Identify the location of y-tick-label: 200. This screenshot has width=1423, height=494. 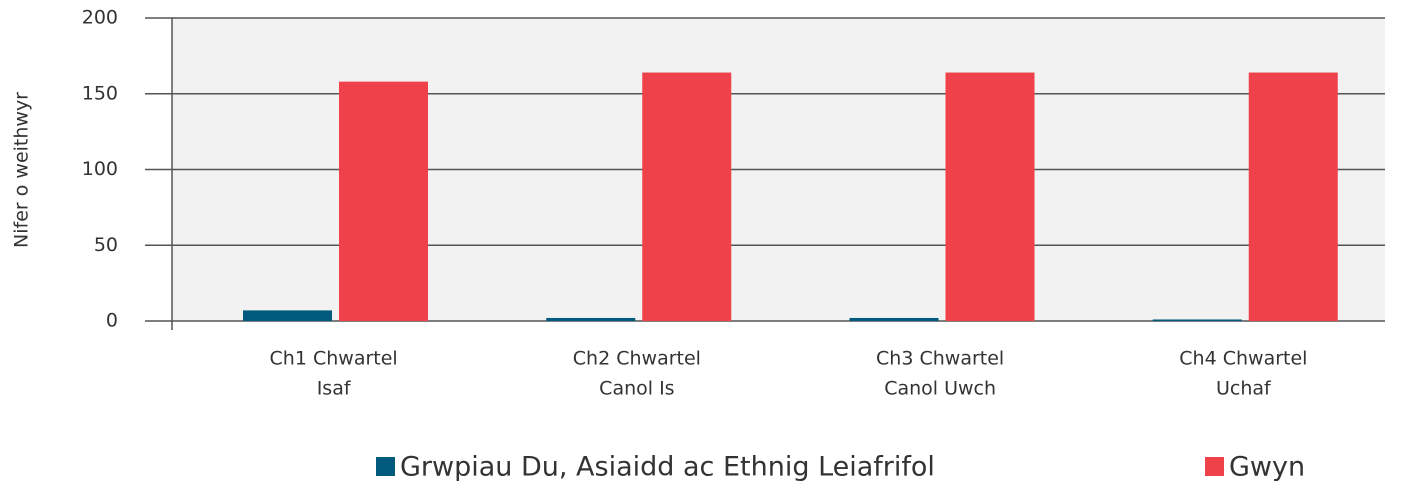
(100, 18).